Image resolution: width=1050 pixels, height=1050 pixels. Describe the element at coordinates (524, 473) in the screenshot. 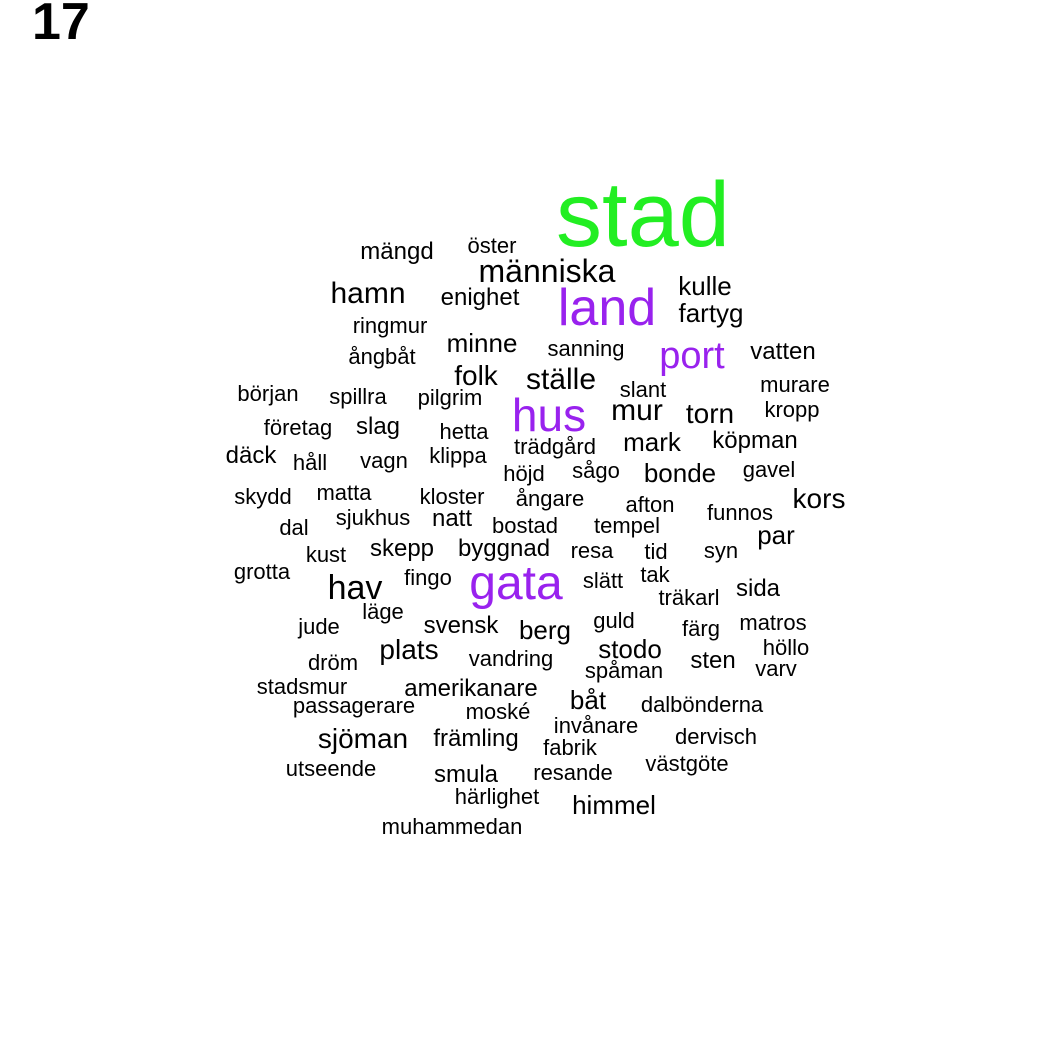

I see `cloud-word: höjd` at that location.